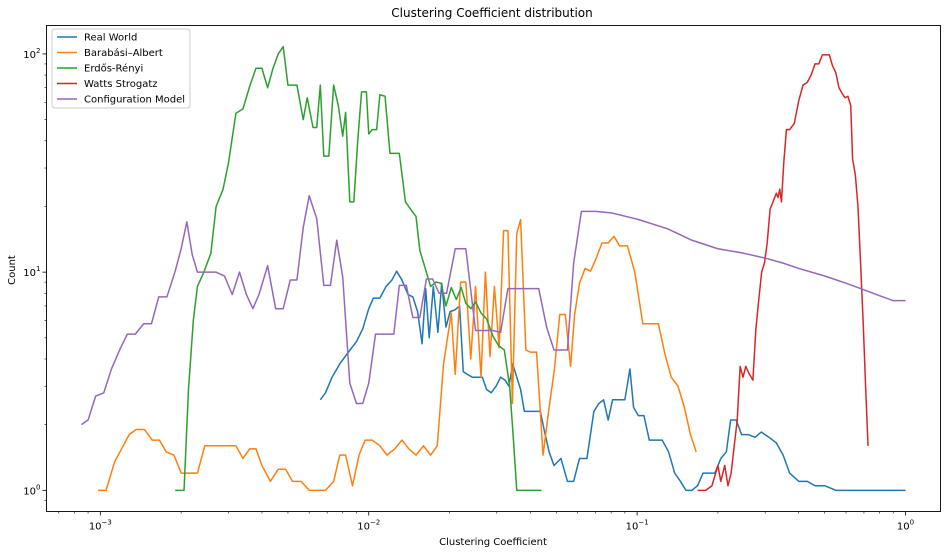 This screenshot has width=947, height=554. Describe the element at coordinates (31, 272) in the screenshot. I see `y-tick-label: 10¹` at that location.